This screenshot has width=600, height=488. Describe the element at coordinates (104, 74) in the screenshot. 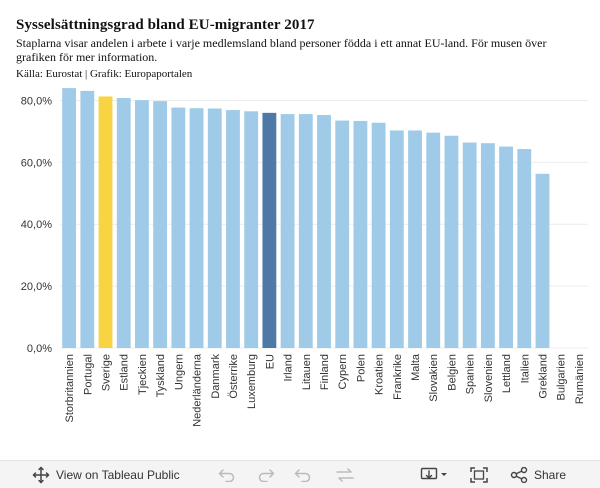

I see `chart-source: Källa: Eurostat | Grafik: Europaportalen` at that location.